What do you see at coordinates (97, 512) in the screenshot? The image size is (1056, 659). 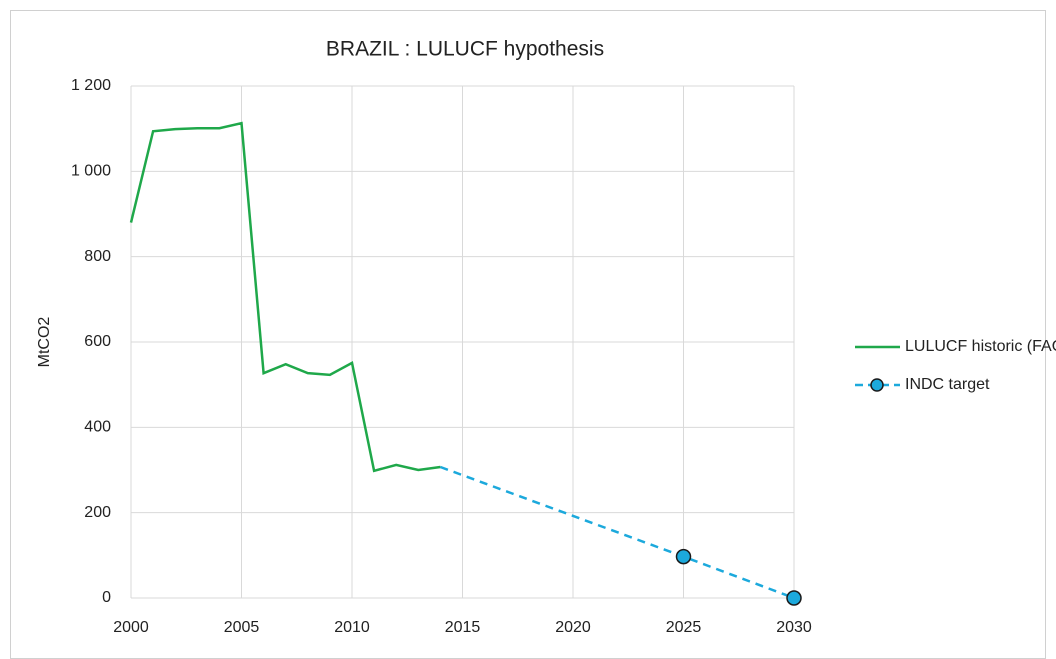 I see `y-tick-label: 200` at bounding box center [97, 512].